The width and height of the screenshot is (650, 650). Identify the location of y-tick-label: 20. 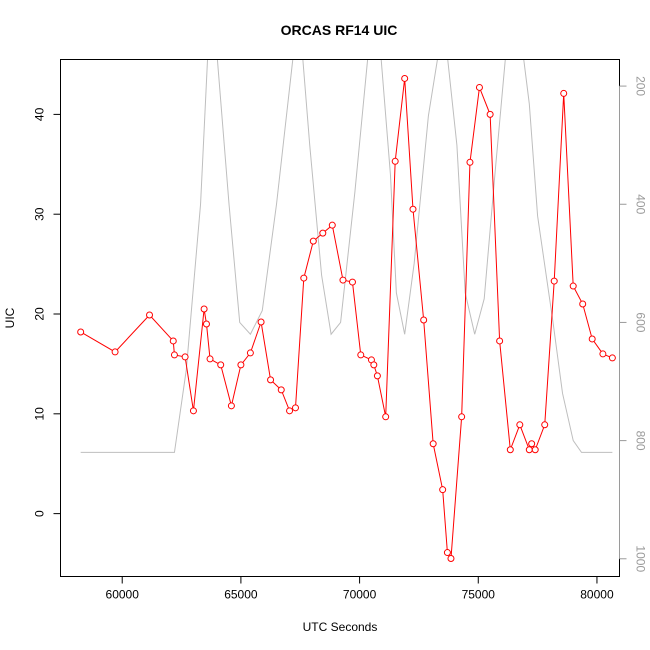
(40, 314).